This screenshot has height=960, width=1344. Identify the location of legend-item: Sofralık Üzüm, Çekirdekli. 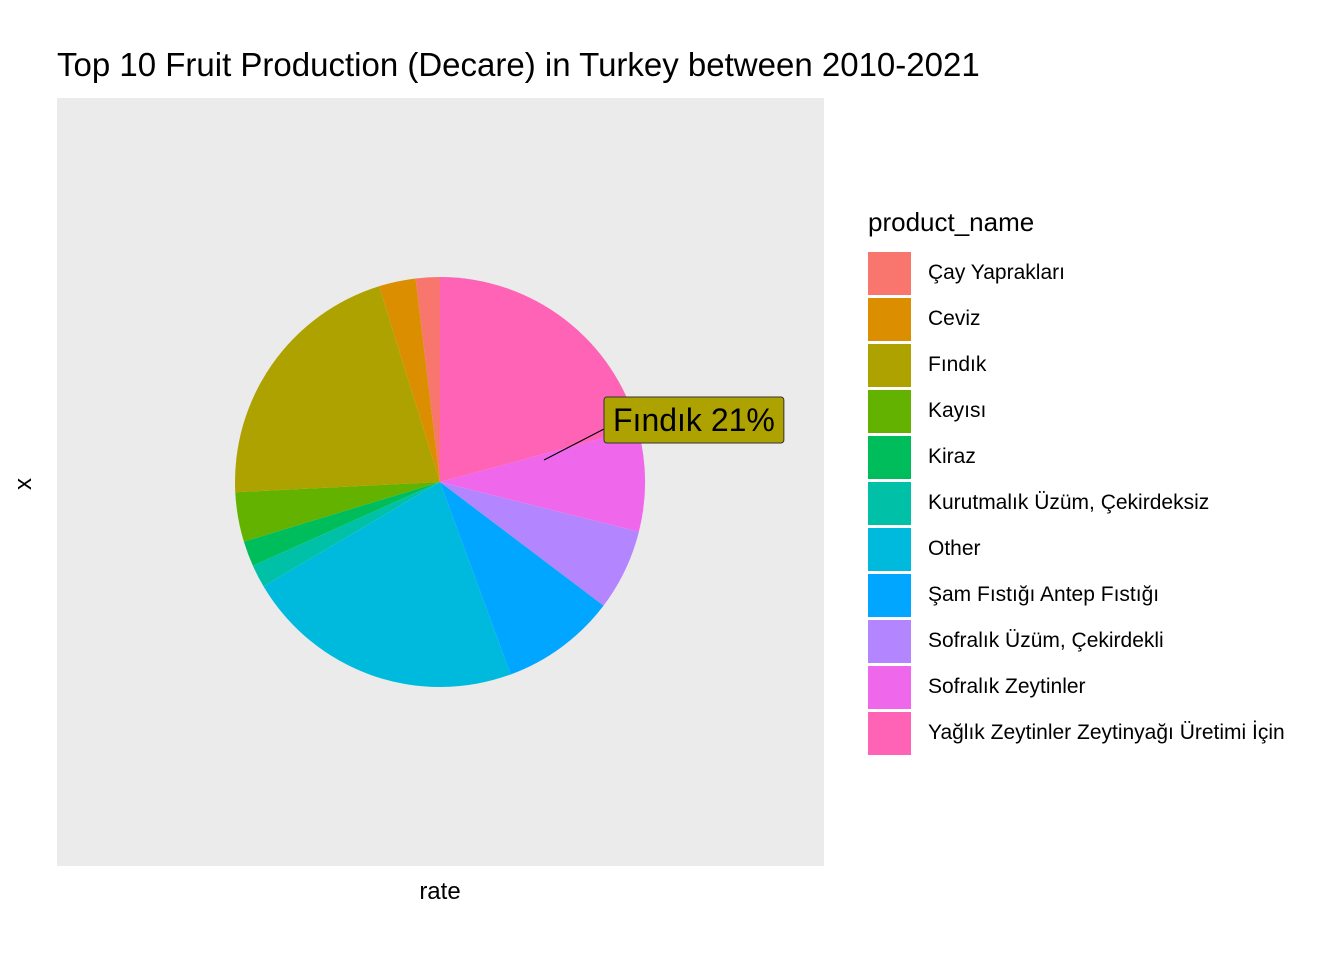
(1076, 641).